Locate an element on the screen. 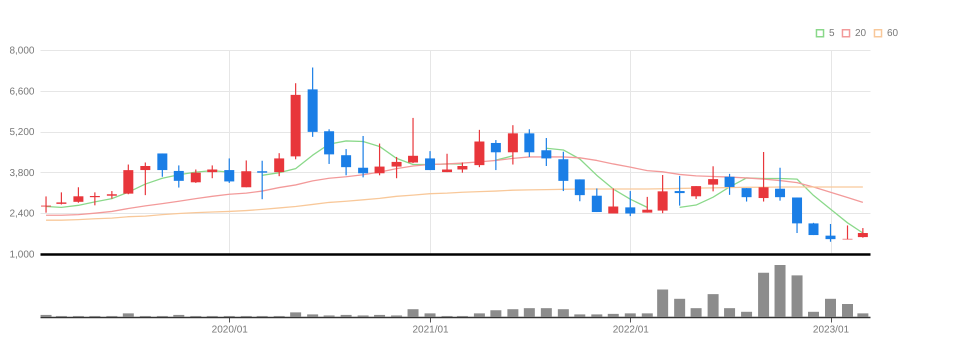  x-tick-label: 2020/01 is located at coordinates (230, 330).